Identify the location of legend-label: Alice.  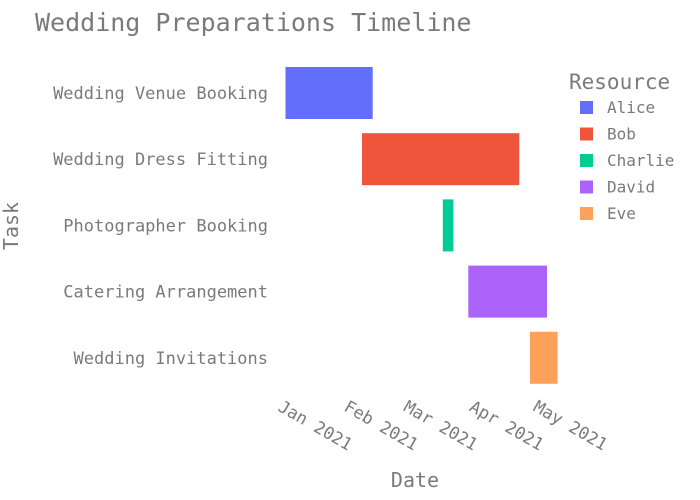
(631, 107).